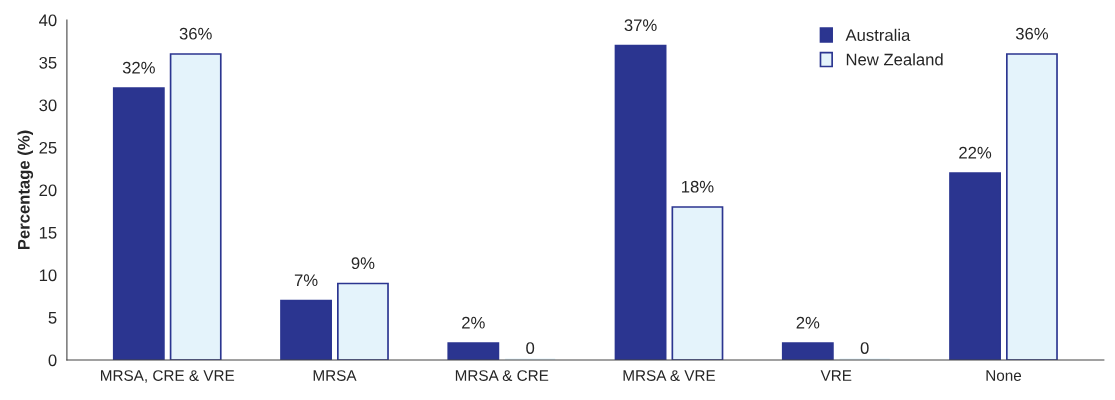 The width and height of the screenshot is (1115, 400). What do you see at coordinates (52, 318) in the screenshot?
I see `y-tick-label: 5` at bounding box center [52, 318].